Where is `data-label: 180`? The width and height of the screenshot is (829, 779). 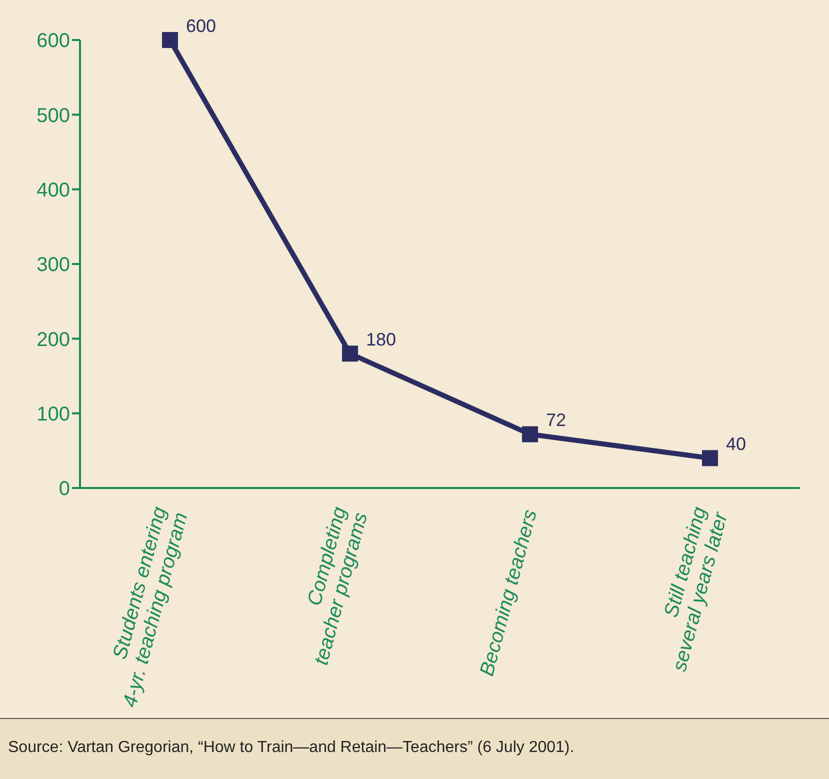 data-label: 180 is located at coordinates (381, 340).